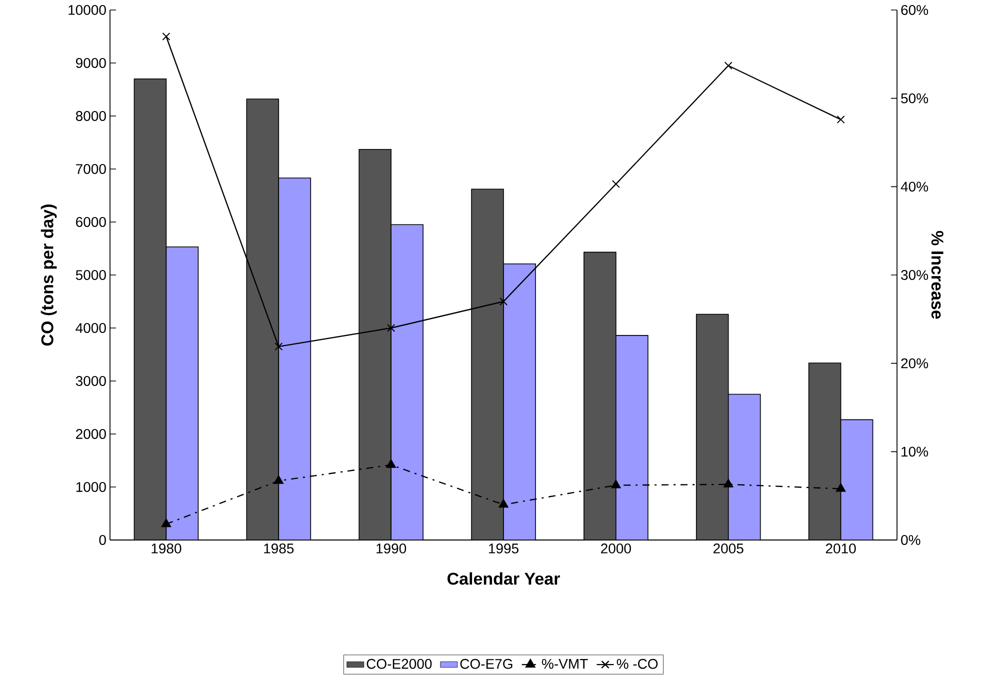  I want to click on y-tick-label: 7000, so click(91, 169).